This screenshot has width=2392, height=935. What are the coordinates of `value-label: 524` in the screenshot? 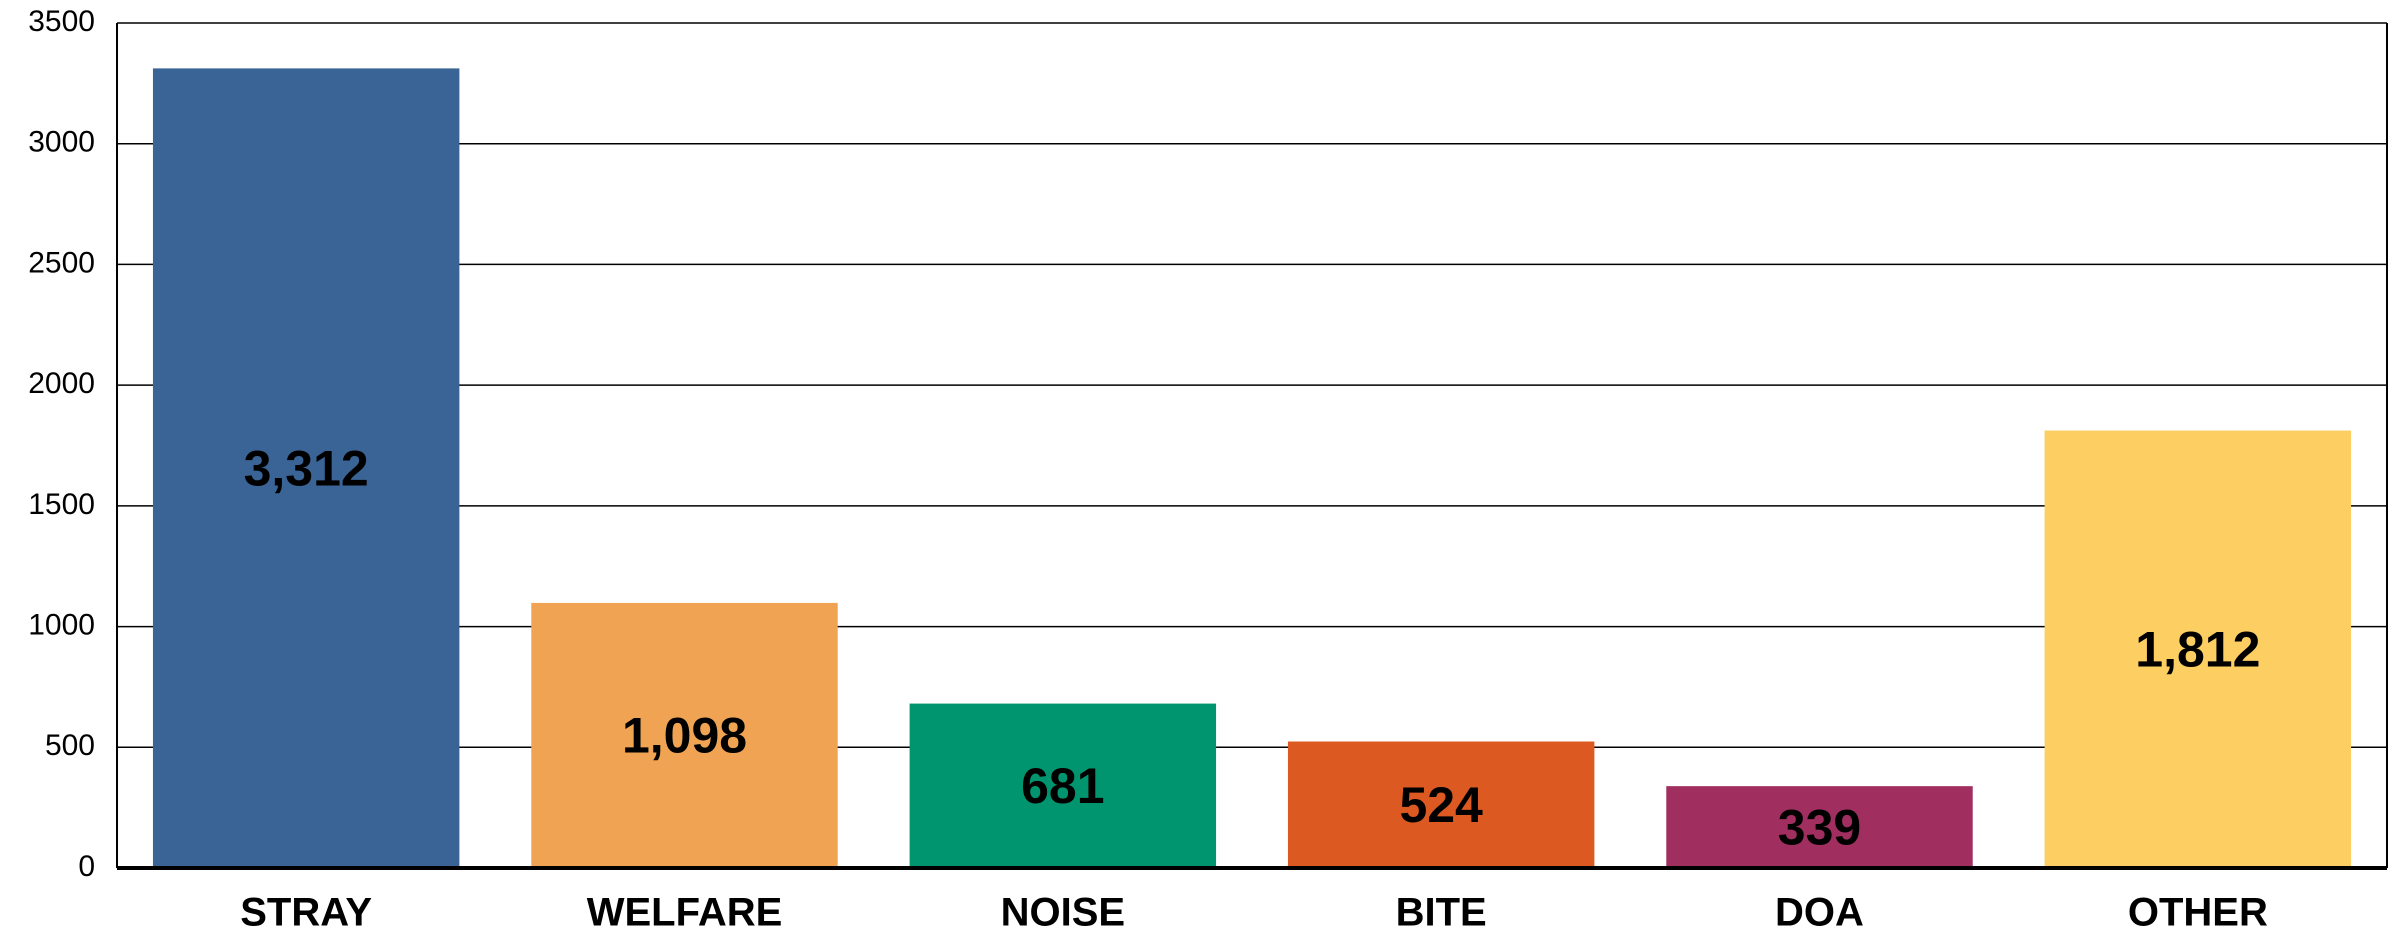 It's located at (1441, 805).